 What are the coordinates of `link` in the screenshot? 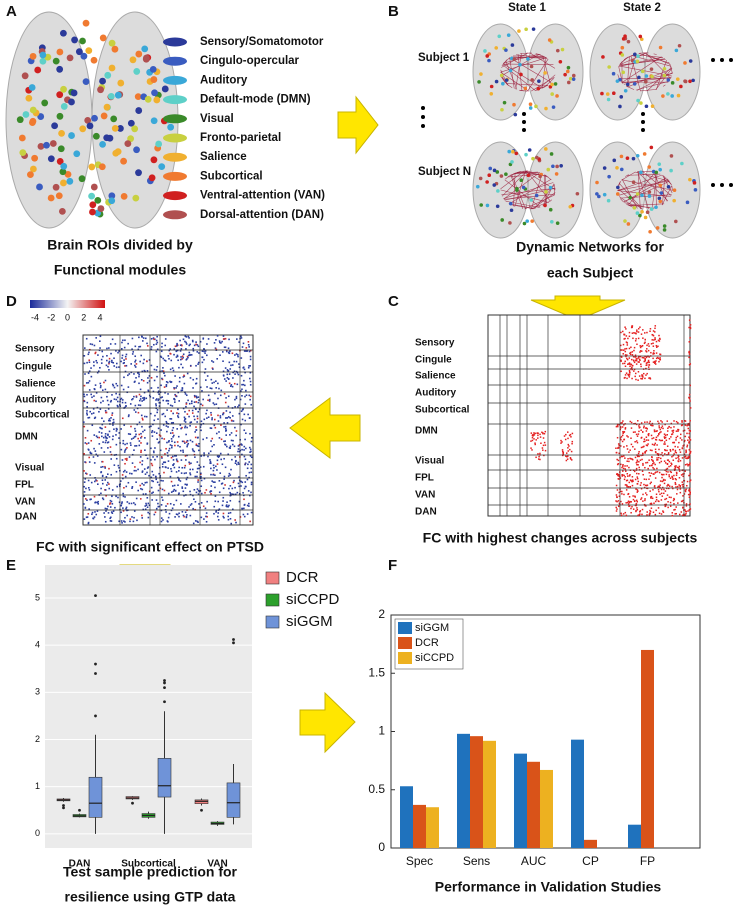 It's located at (656, 190).